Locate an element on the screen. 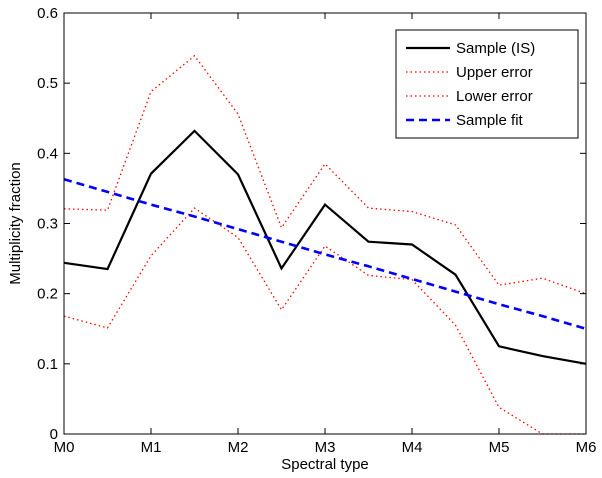  x-tick-label: M3 is located at coordinates (325, 447).